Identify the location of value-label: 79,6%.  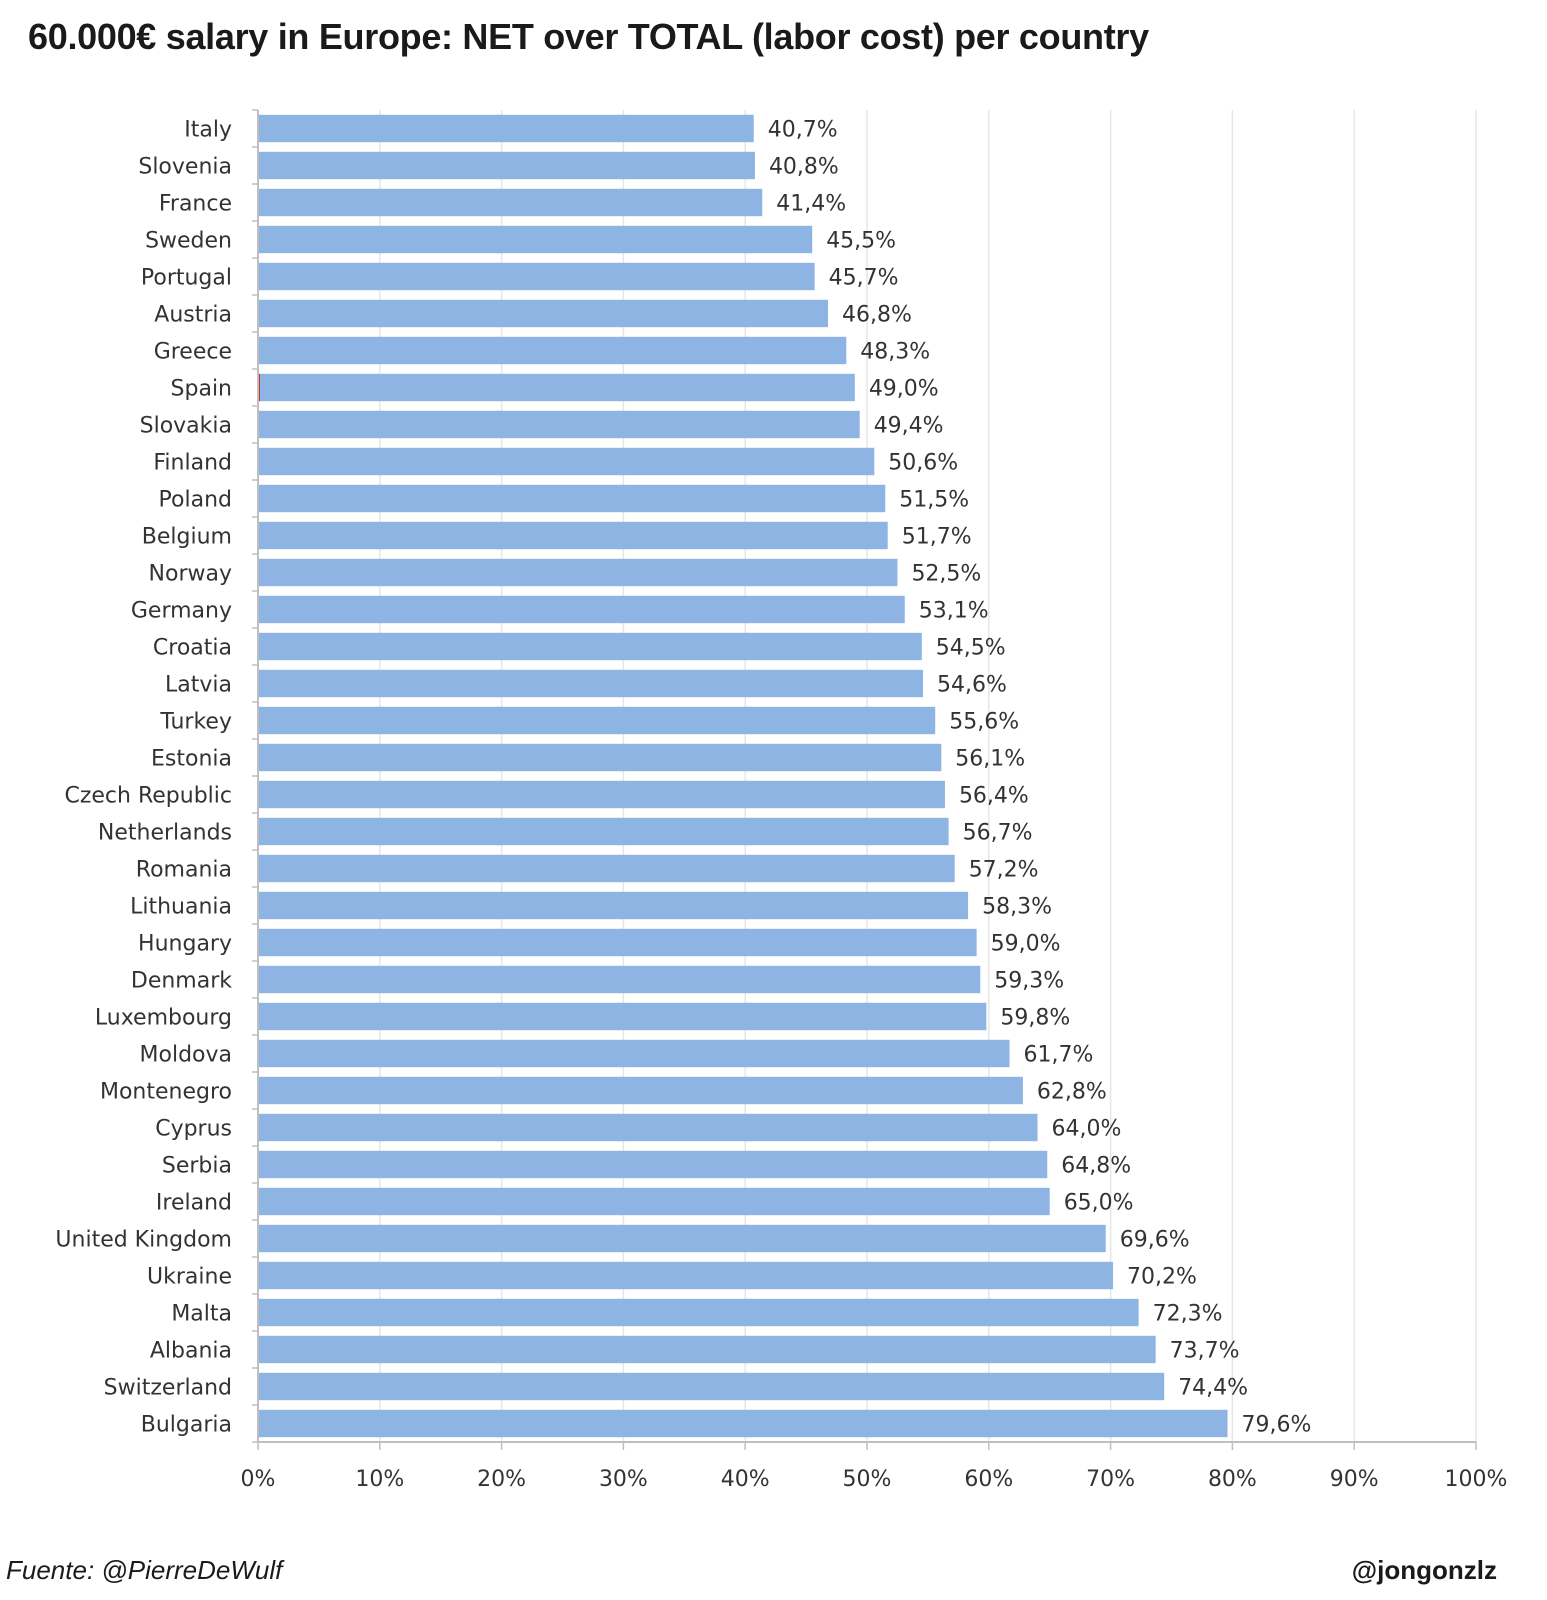
(1277, 1425).